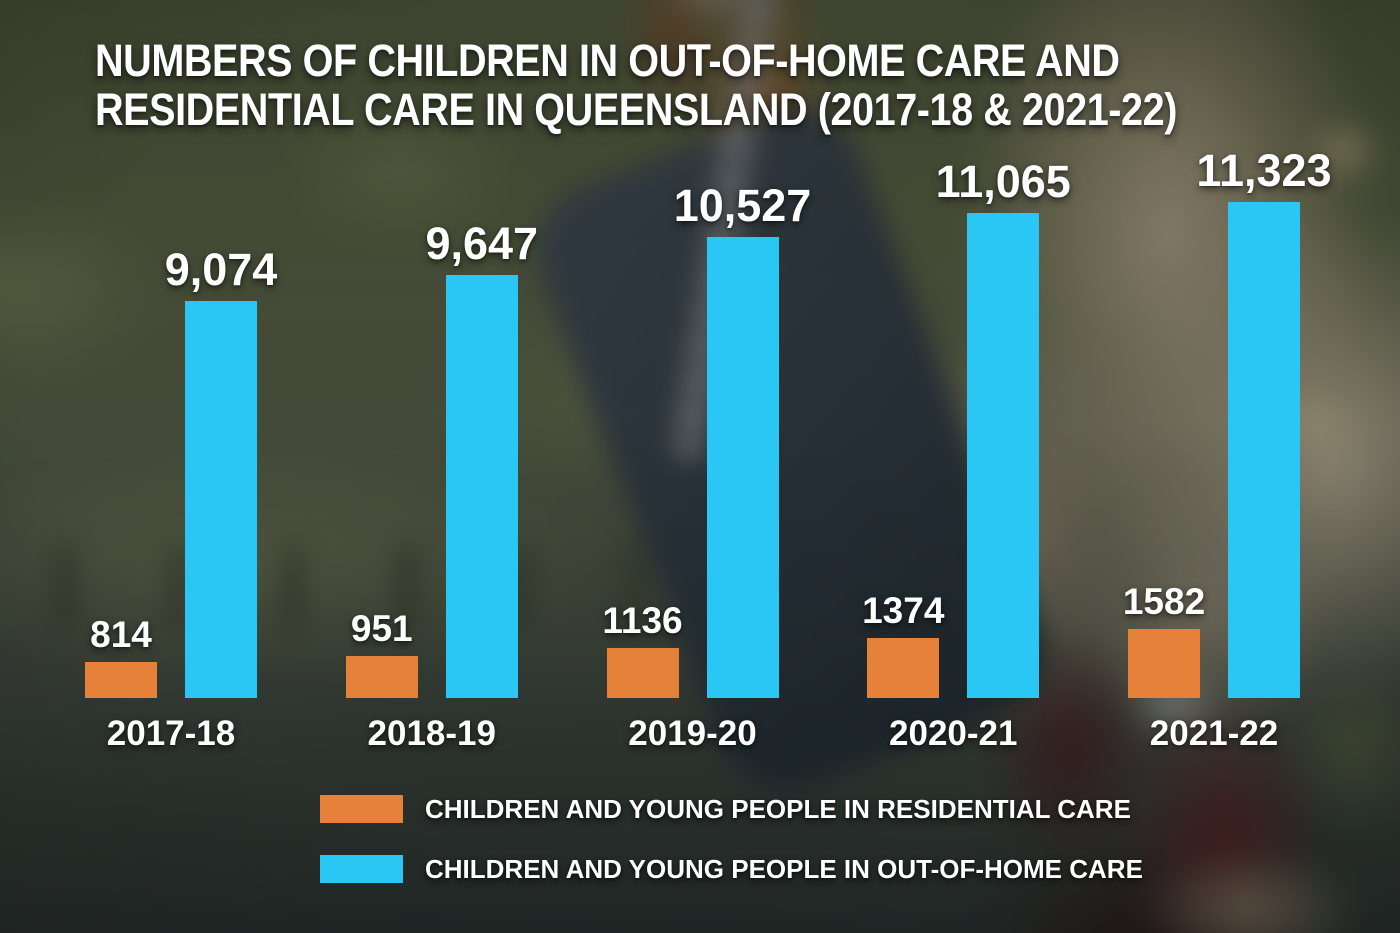 The height and width of the screenshot is (933, 1400). Describe the element at coordinates (361, 809) in the screenshot. I see `legend-swatch-residential-care` at that location.